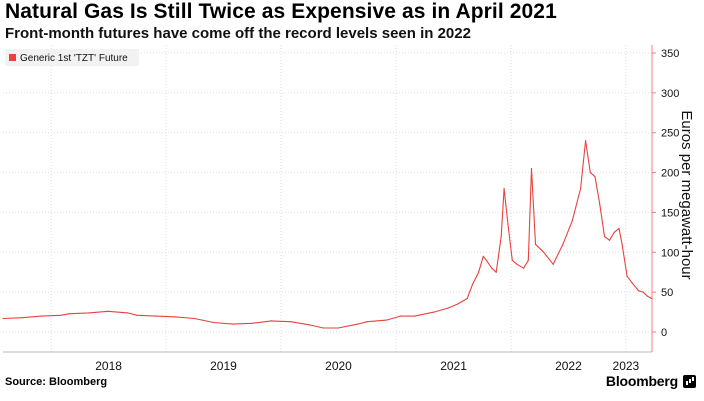 The width and height of the screenshot is (704, 401). What do you see at coordinates (223, 366) in the screenshot?
I see `x-tick-label: 2019` at bounding box center [223, 366].